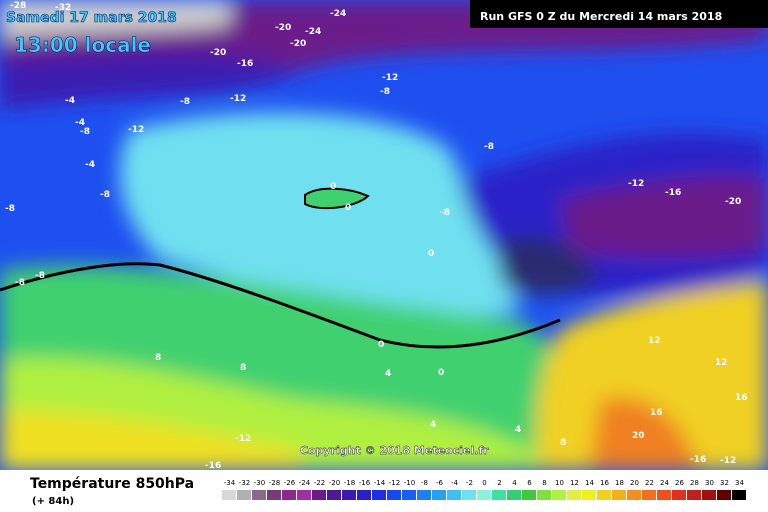 Image resolution: width=768 pixels, height=512 pixels. What do you see at coordinates (741, 398) in the screenshot?
I see `contour-label: 16` at bounding box center [741, 398].